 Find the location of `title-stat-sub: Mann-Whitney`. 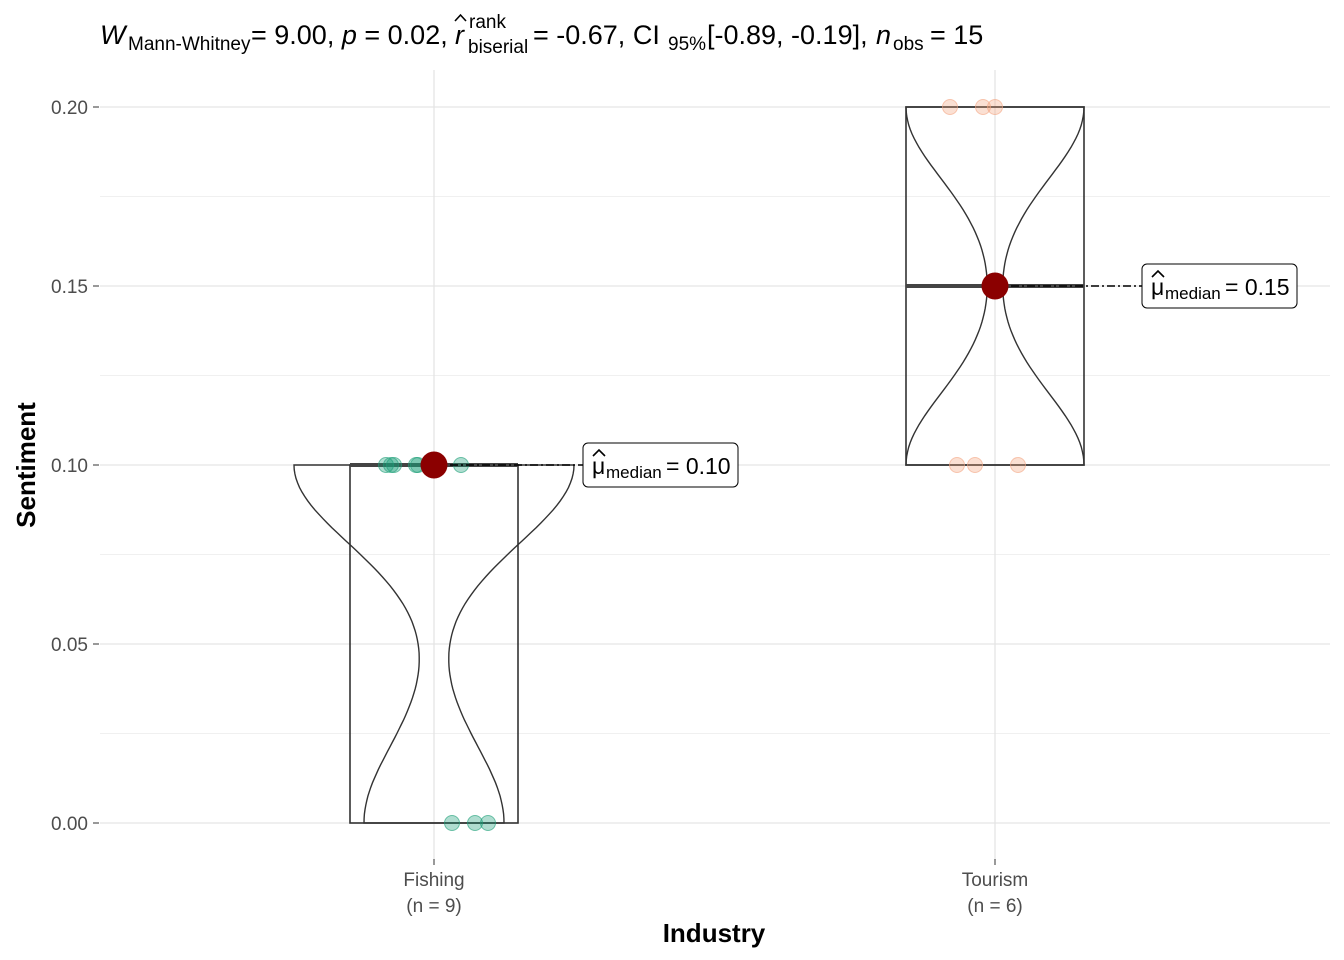

title-stat-sub: Mann-Whitney is located at coordinates (189, 44).